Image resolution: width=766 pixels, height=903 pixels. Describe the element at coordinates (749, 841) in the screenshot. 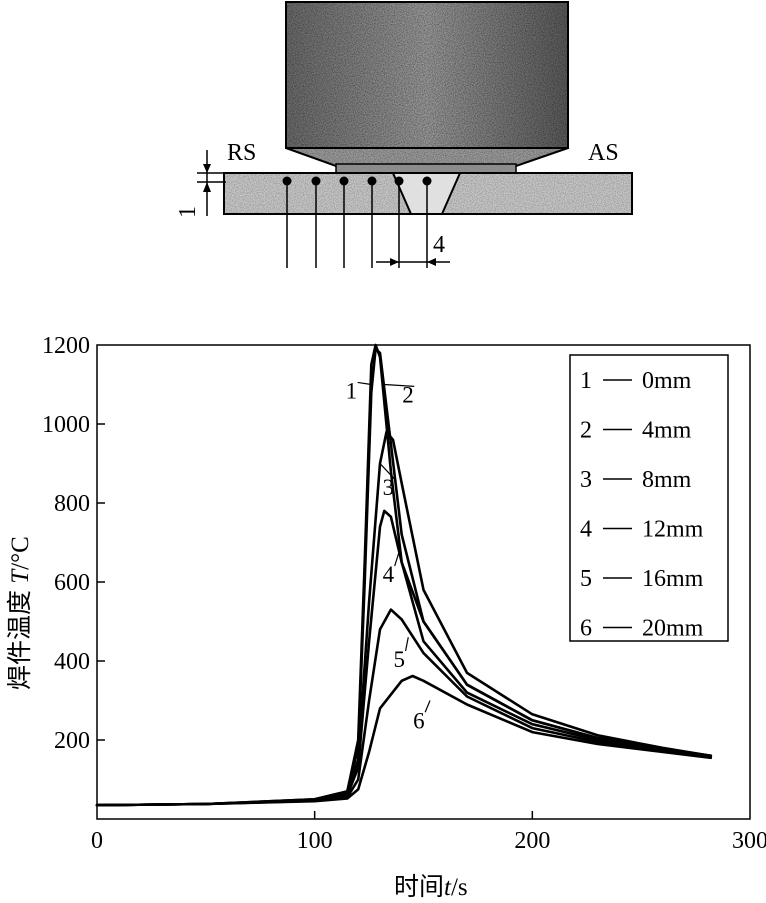

I see `x-tick-label: 300` at that location.